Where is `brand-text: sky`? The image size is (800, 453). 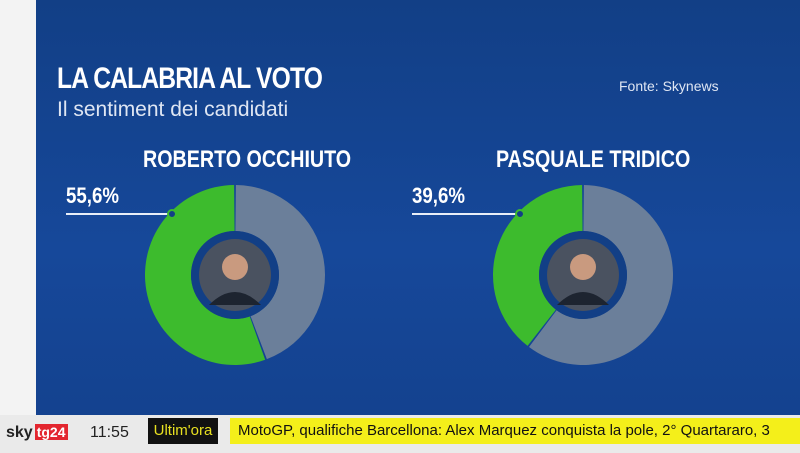
brand-text: sky is located at coordinates (19, 432).